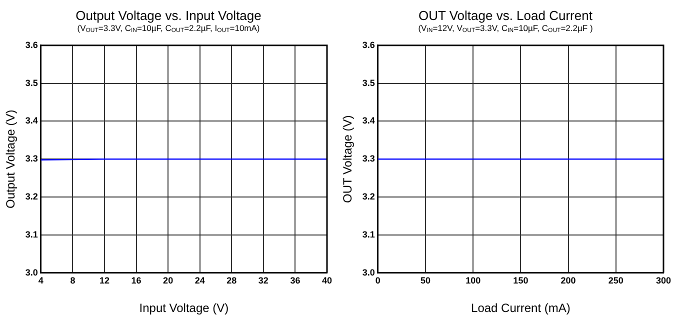 This screenshot has height=321, width=674. Describe the element at coordinates (616, 281) in the screenshot. I see `x-tick-label: 250` at that location.